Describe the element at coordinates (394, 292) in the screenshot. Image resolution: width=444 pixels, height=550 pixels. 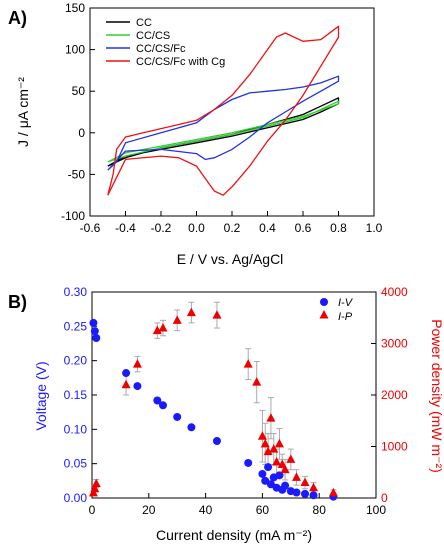
I see `panel-b-right-y-tick-label: 4000` at that location.